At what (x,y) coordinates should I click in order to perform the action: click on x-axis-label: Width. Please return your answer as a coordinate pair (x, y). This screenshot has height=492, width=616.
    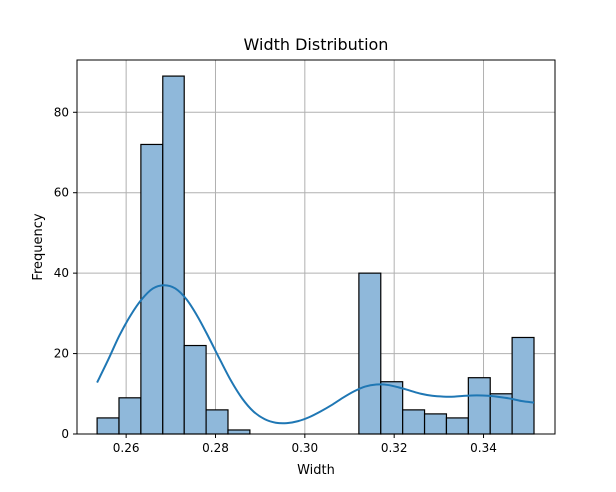
    Looking at the image, I should click on (316, 470).